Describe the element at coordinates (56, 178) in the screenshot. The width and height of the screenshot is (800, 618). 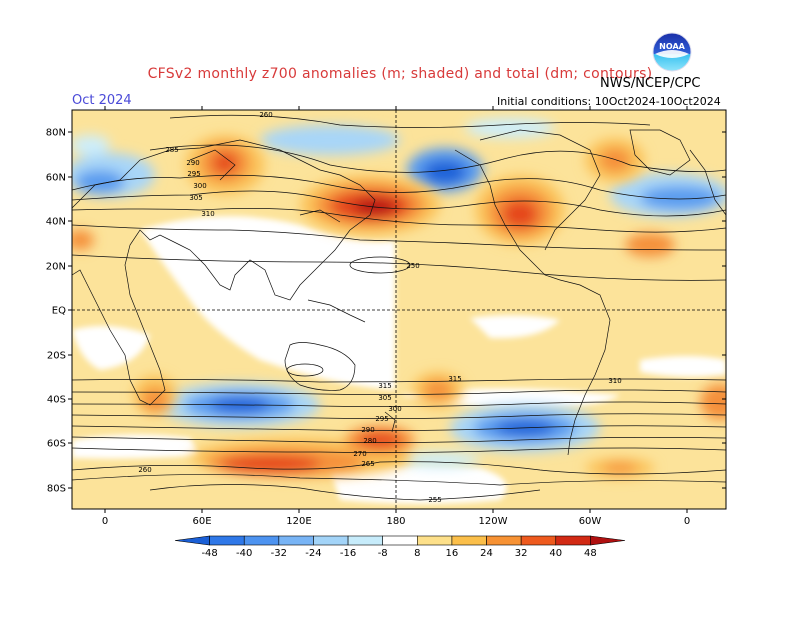
I see `lat-tick-label: 60N` at that location.